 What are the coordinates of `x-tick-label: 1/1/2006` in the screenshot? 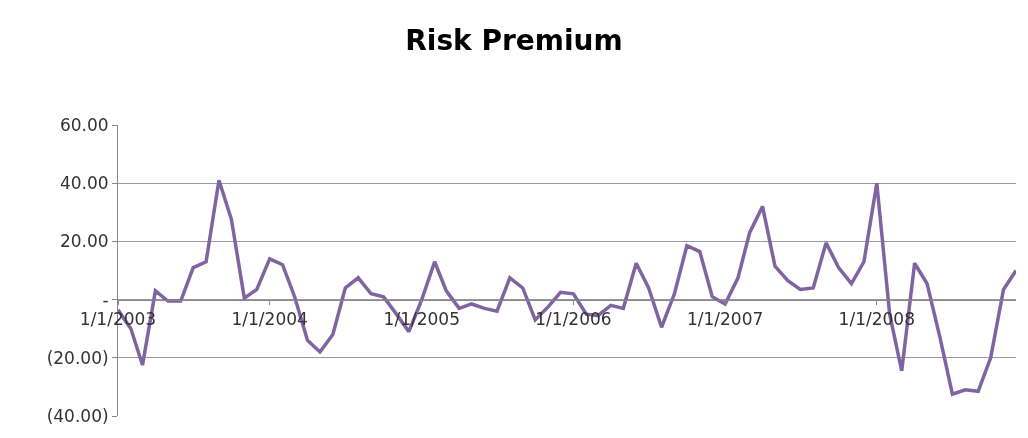 It's located at (573, 319).